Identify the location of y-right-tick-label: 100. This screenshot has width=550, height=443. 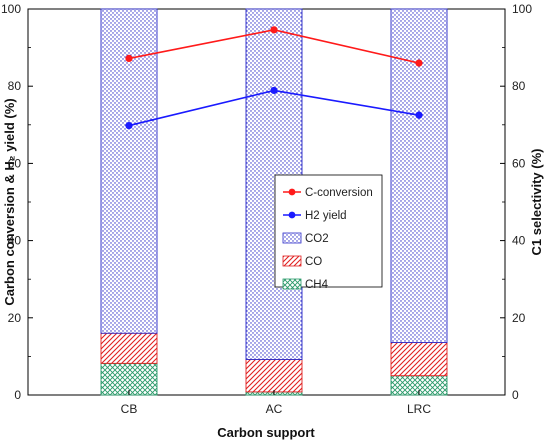
(522, 9).